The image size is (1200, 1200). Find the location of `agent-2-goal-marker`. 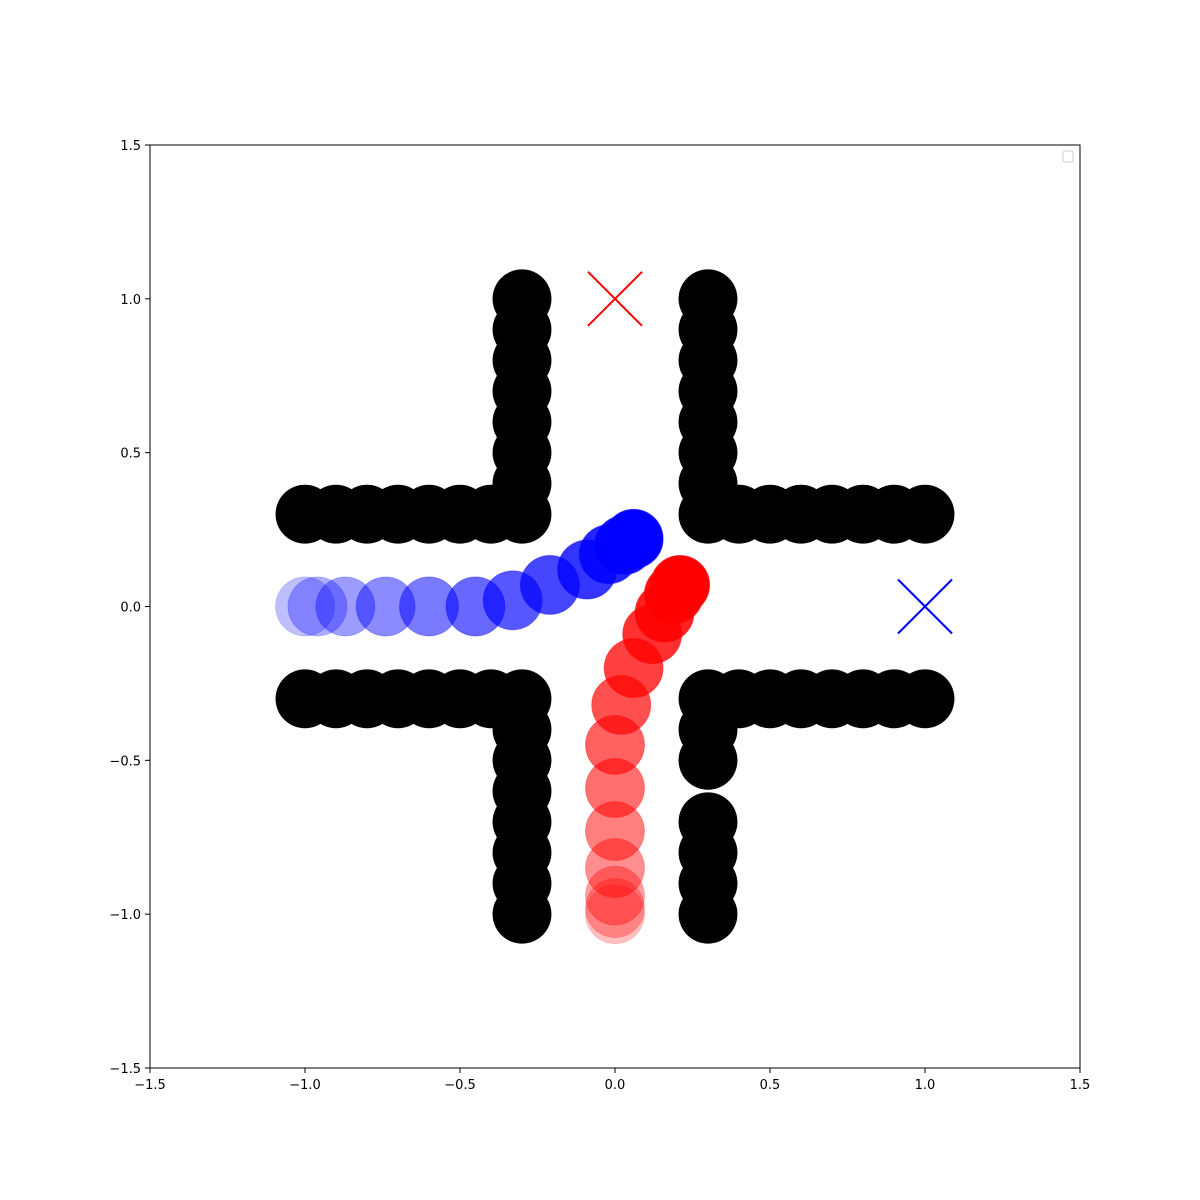

agent-2-goal-marker is located at coordinates (615, 299).